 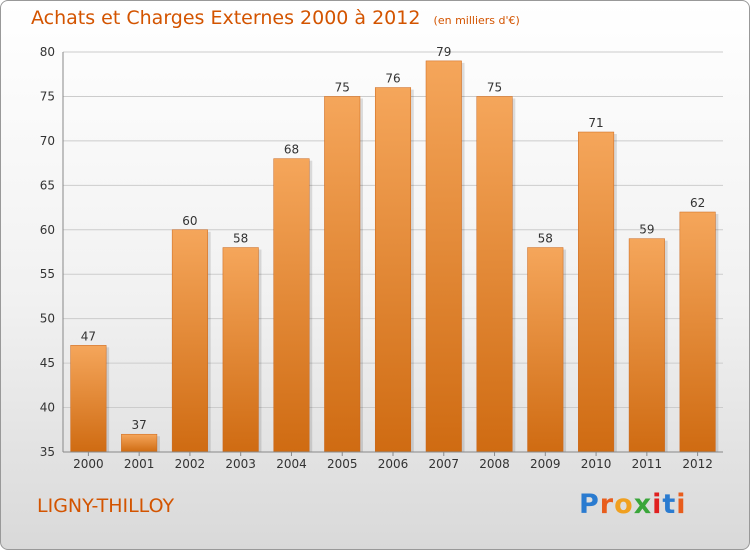 I want to click on y-tick-label: 75, so click(x=47, y=96).